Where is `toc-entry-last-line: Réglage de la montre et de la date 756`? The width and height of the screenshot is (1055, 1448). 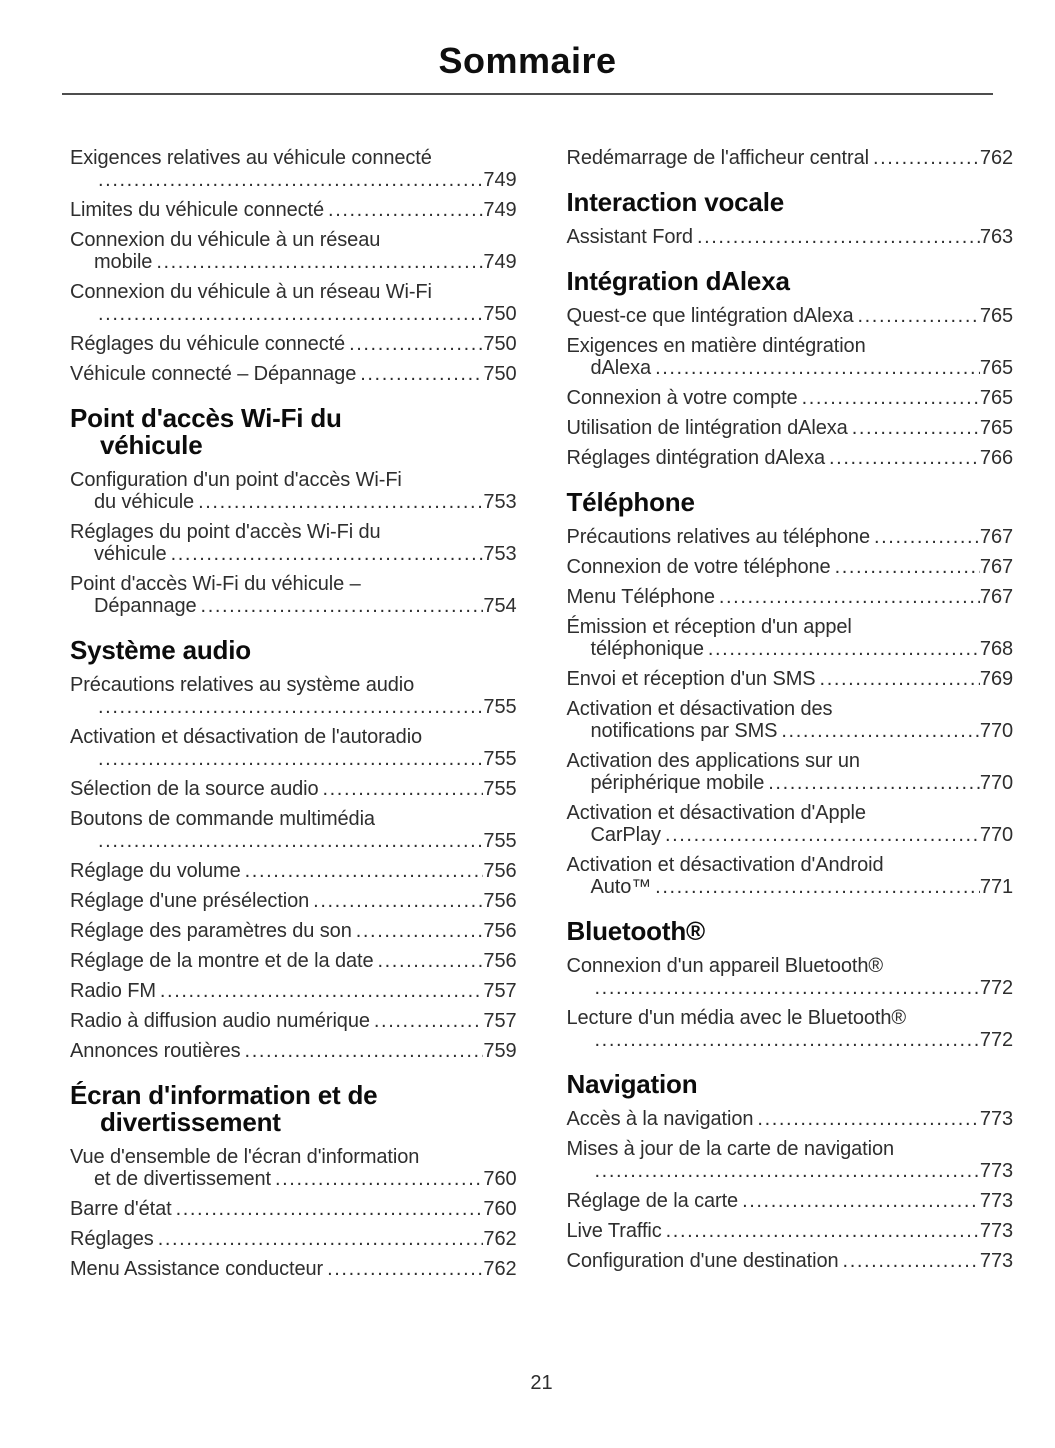
toc-entry-last-line: Réglage de la montre et de la date 756 is located at coordinates (293, 961).